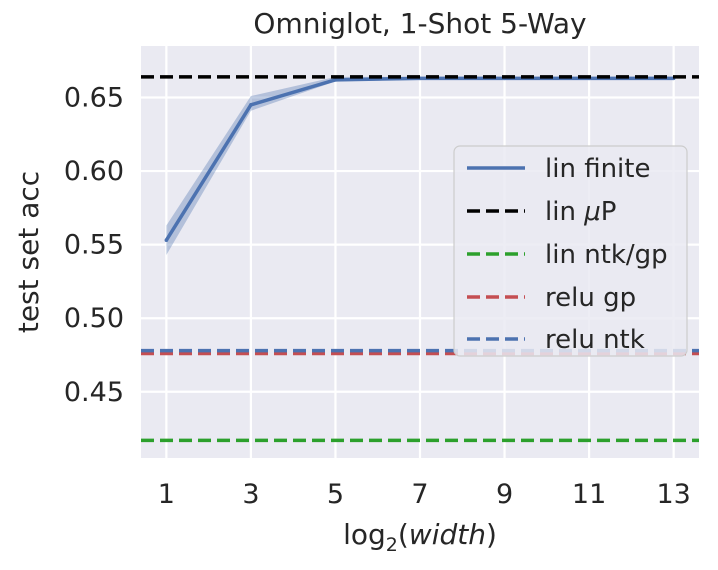 This screenshot has width=718, height=570. I want to click on legend-label-relu-gp: relu gp, so click(590, 298).